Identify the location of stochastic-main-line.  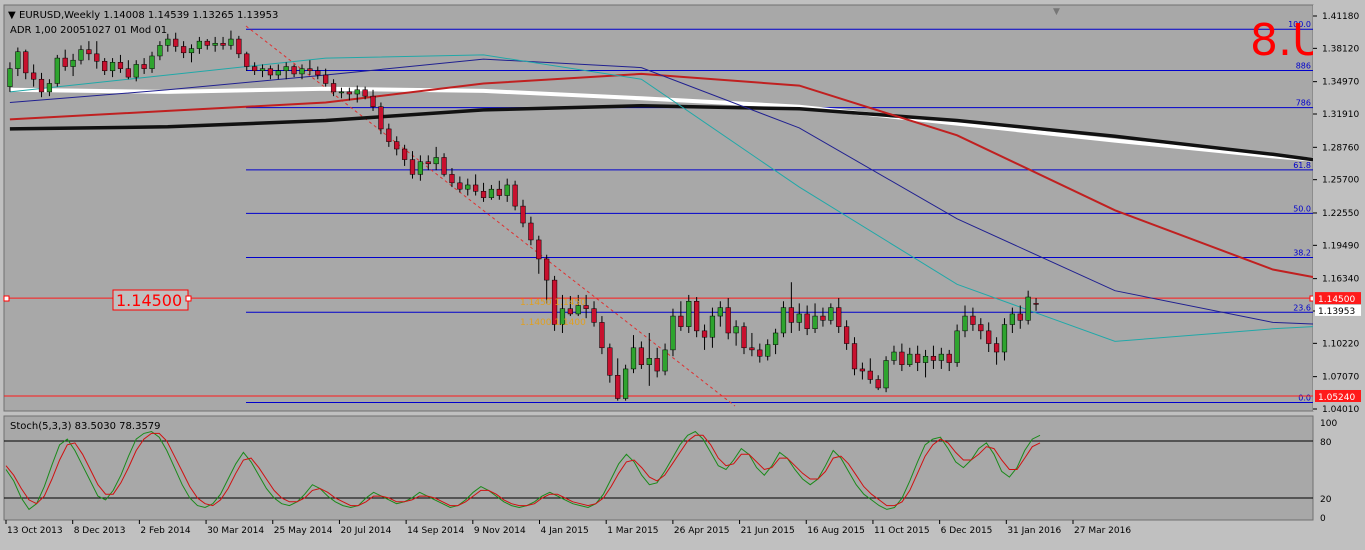
(523, 470).